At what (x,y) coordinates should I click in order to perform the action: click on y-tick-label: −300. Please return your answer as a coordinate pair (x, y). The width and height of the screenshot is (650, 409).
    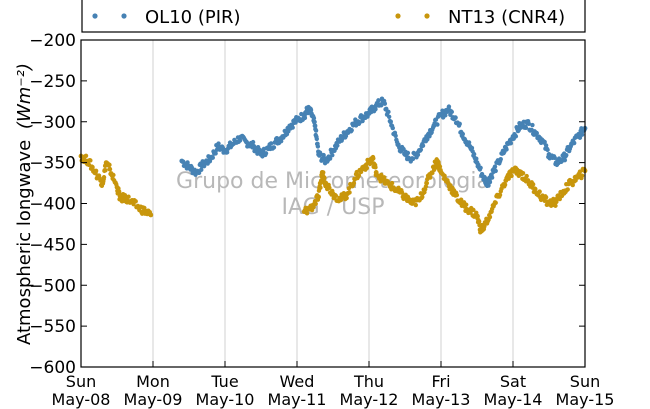
    Looking at the image, I should click on (52, 123).